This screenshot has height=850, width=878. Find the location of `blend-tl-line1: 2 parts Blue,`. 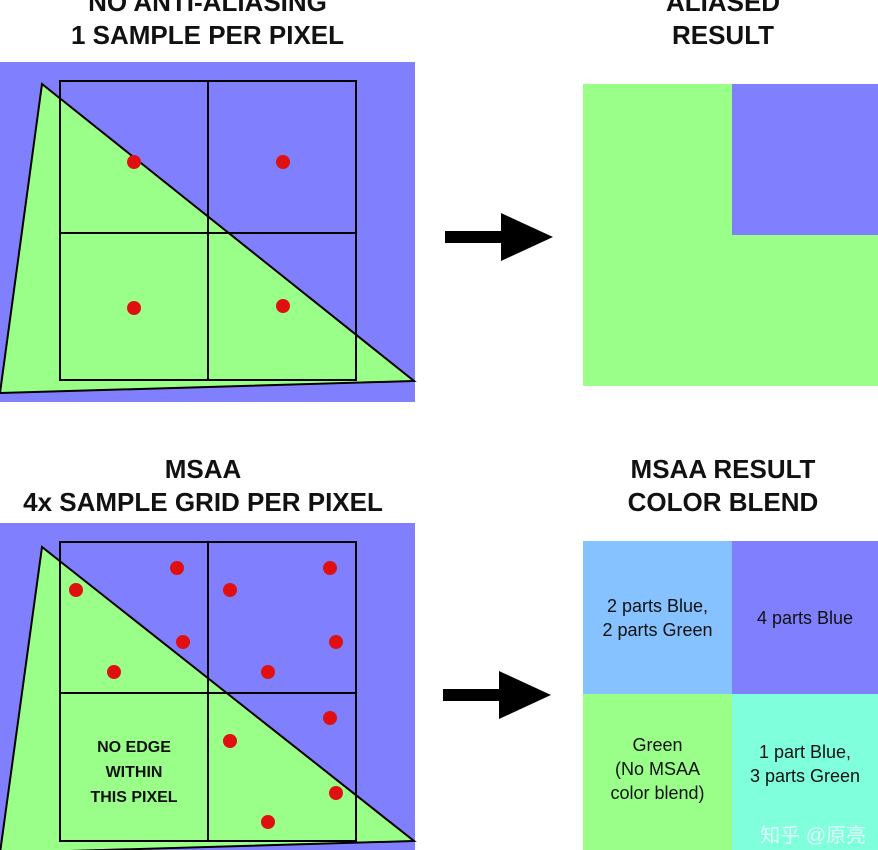

blend-tl-line1: 2 parts Blue, is located at coordinates (657, 605).